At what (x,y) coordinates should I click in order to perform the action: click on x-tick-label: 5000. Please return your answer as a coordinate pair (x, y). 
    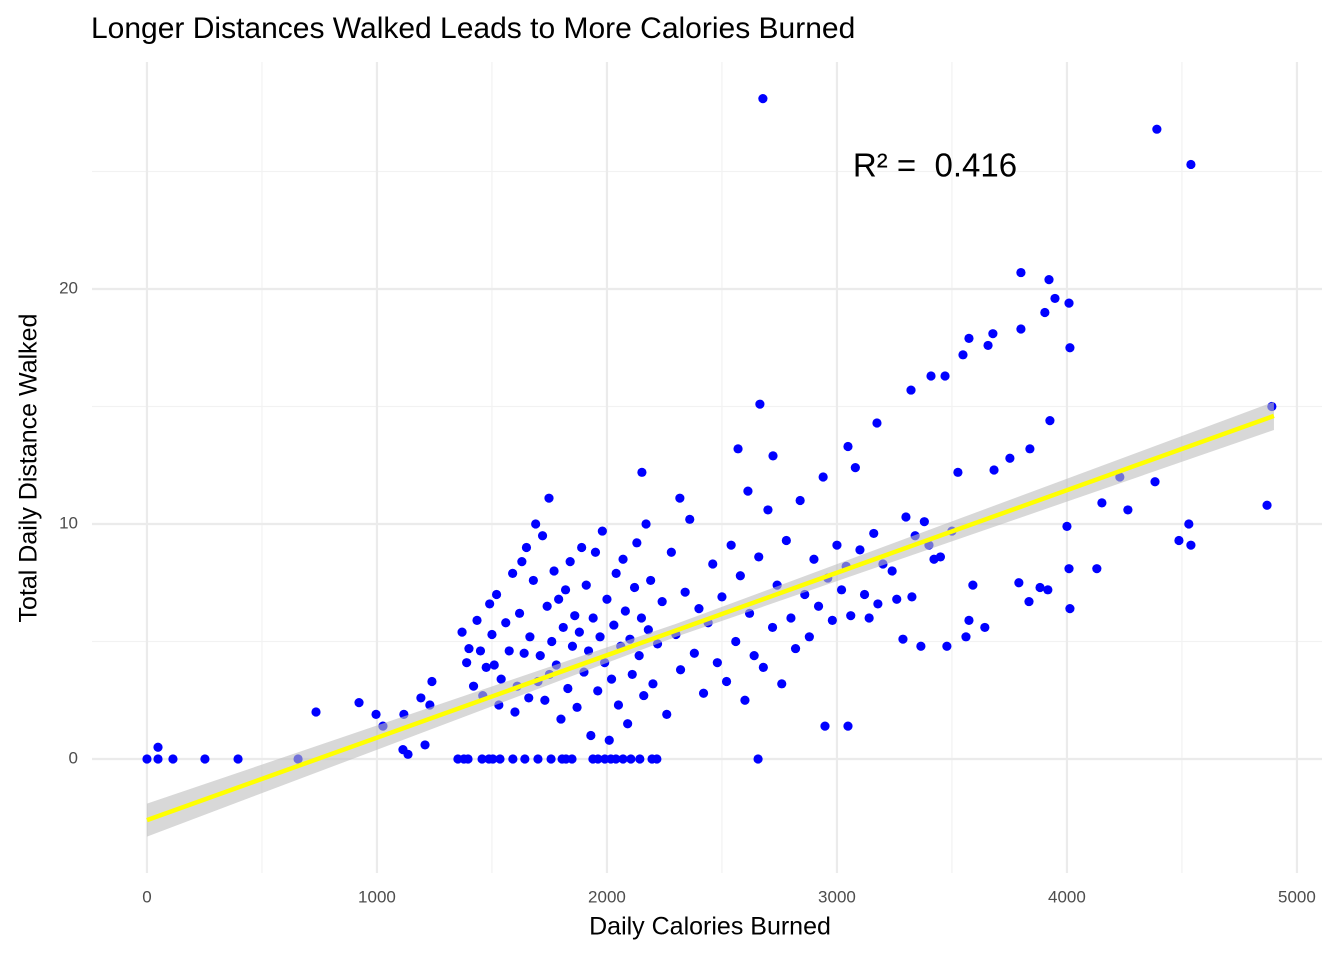
    Looking at the image, I should click on (1297, 896).